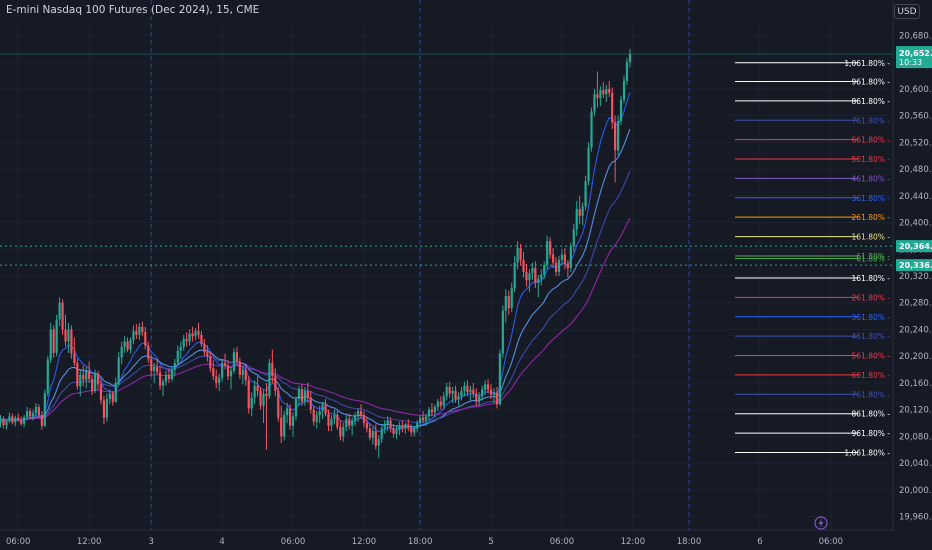  What do you see at coordinates (812, 159) in the screenshot?
I see `fib-level: 561.80% -` at bounding box center [812, 159].